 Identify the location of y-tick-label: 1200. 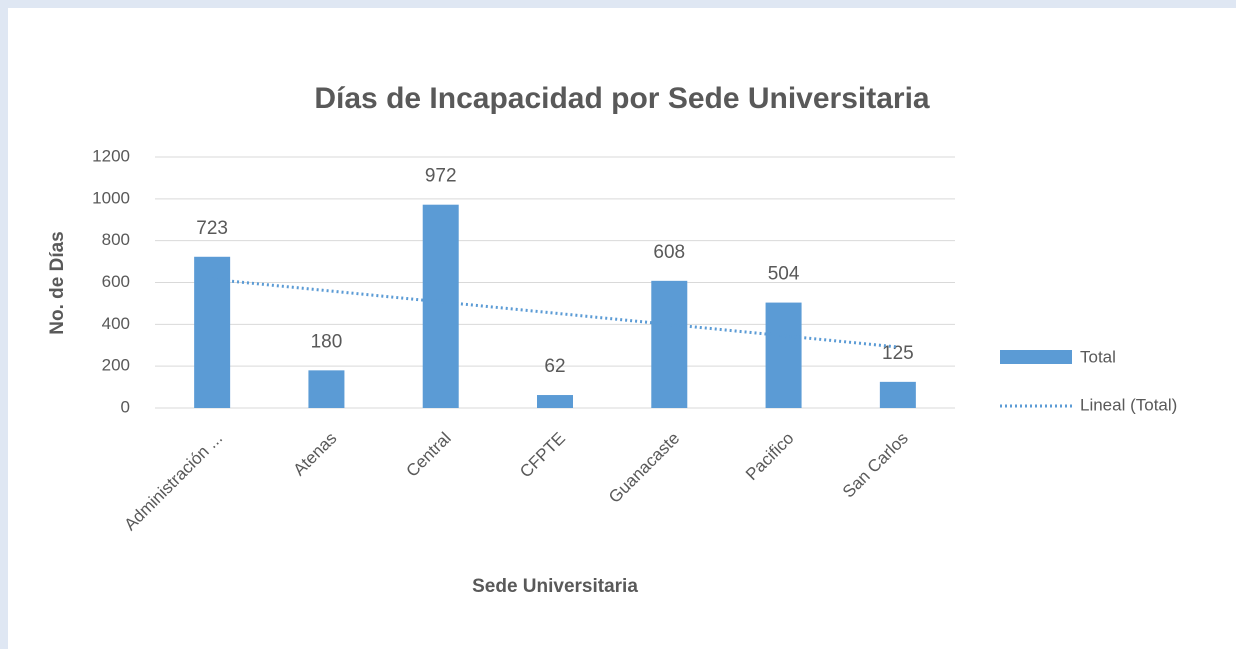
(111, 155).